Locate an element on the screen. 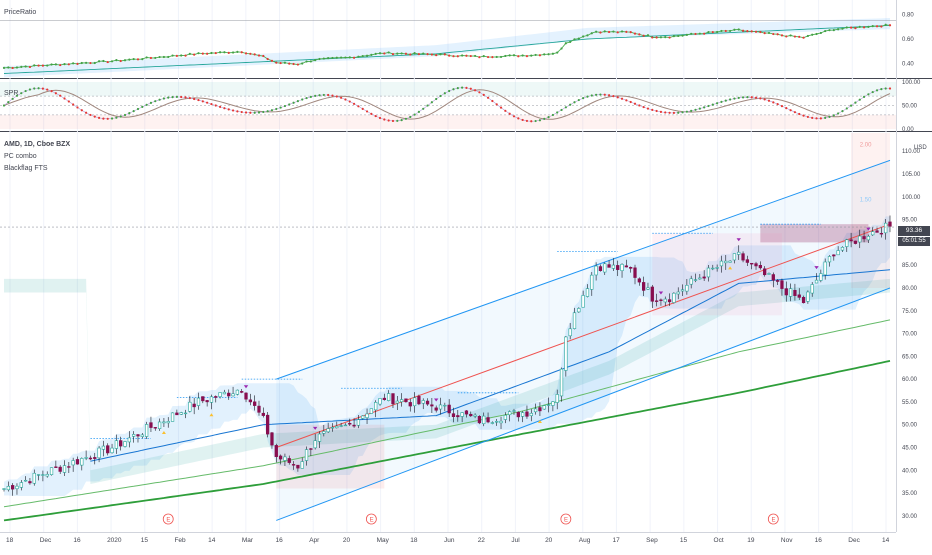 The width and height of the screenshot is (932, 555). symbol-title: AMD, 1D, Cboe BZX is located at coordinates (37, 144).